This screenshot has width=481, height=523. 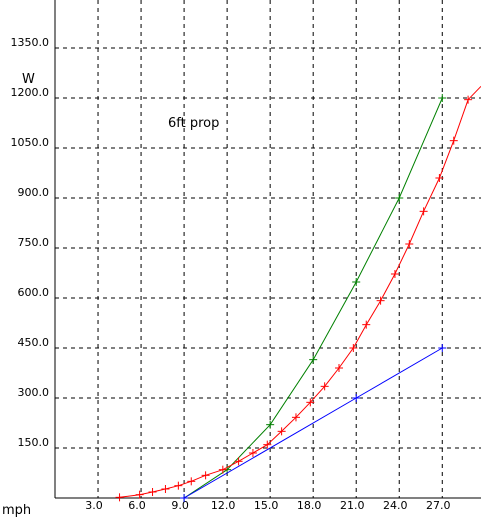 What do you see at coordinates (30, 142) in the screenshot?
I see `y-tick-label: 1050.0` at bounding box center [30, 142].